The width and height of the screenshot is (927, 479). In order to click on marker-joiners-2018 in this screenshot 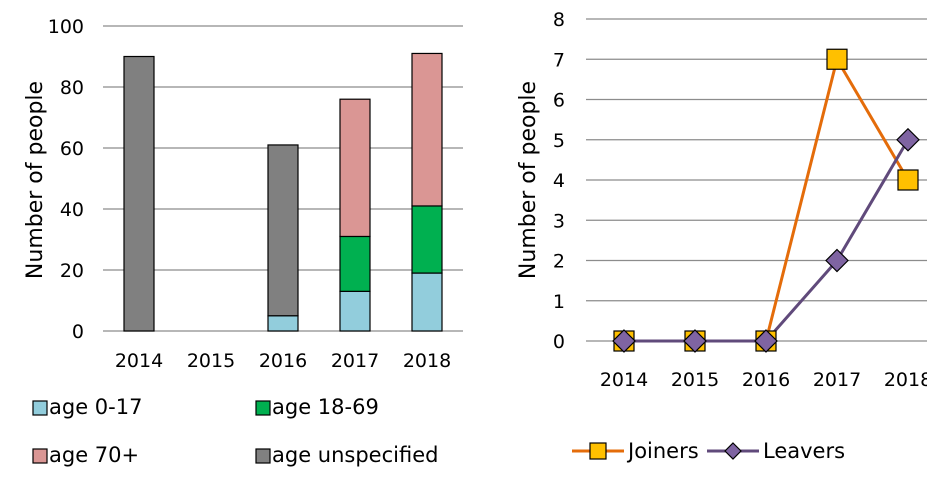, I will do `click(908, 180)`.